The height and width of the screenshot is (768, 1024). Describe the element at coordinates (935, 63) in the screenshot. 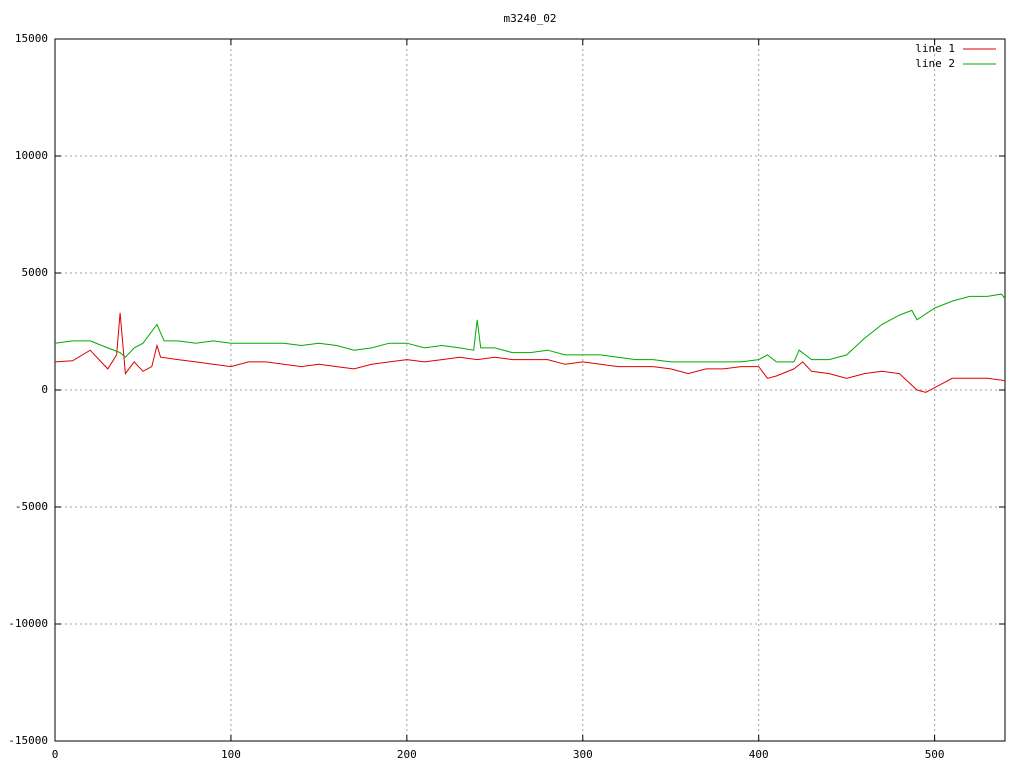

I see `legend-label: line 2` at that location.